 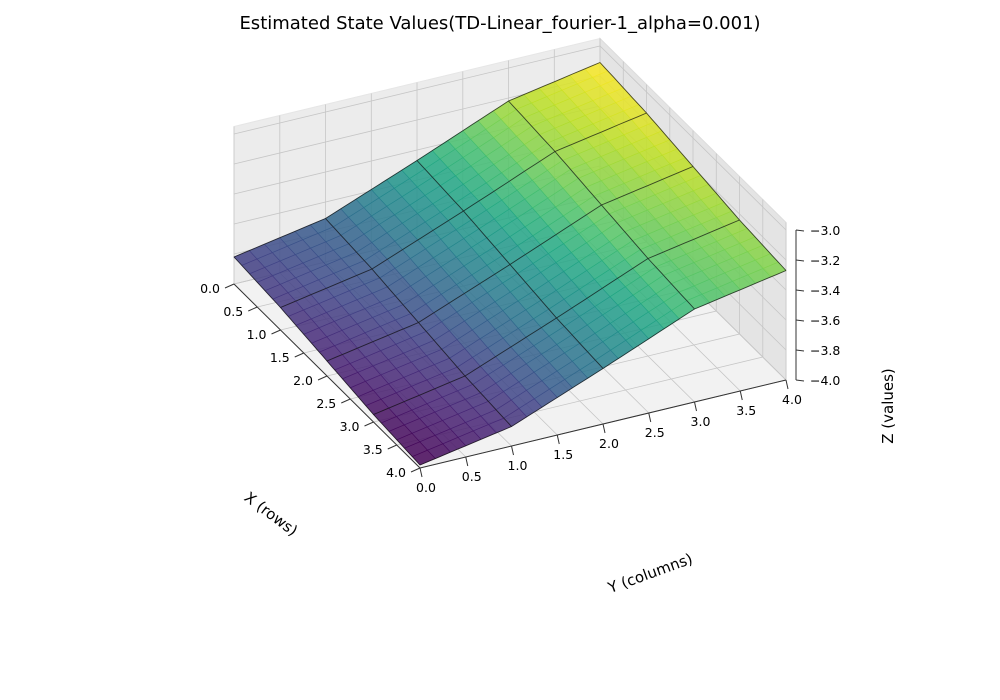 What do you see at coordinates (701, 421) in the screenshot?
I see `y-tick-label: 3.0` at bounding box center [701, 421].